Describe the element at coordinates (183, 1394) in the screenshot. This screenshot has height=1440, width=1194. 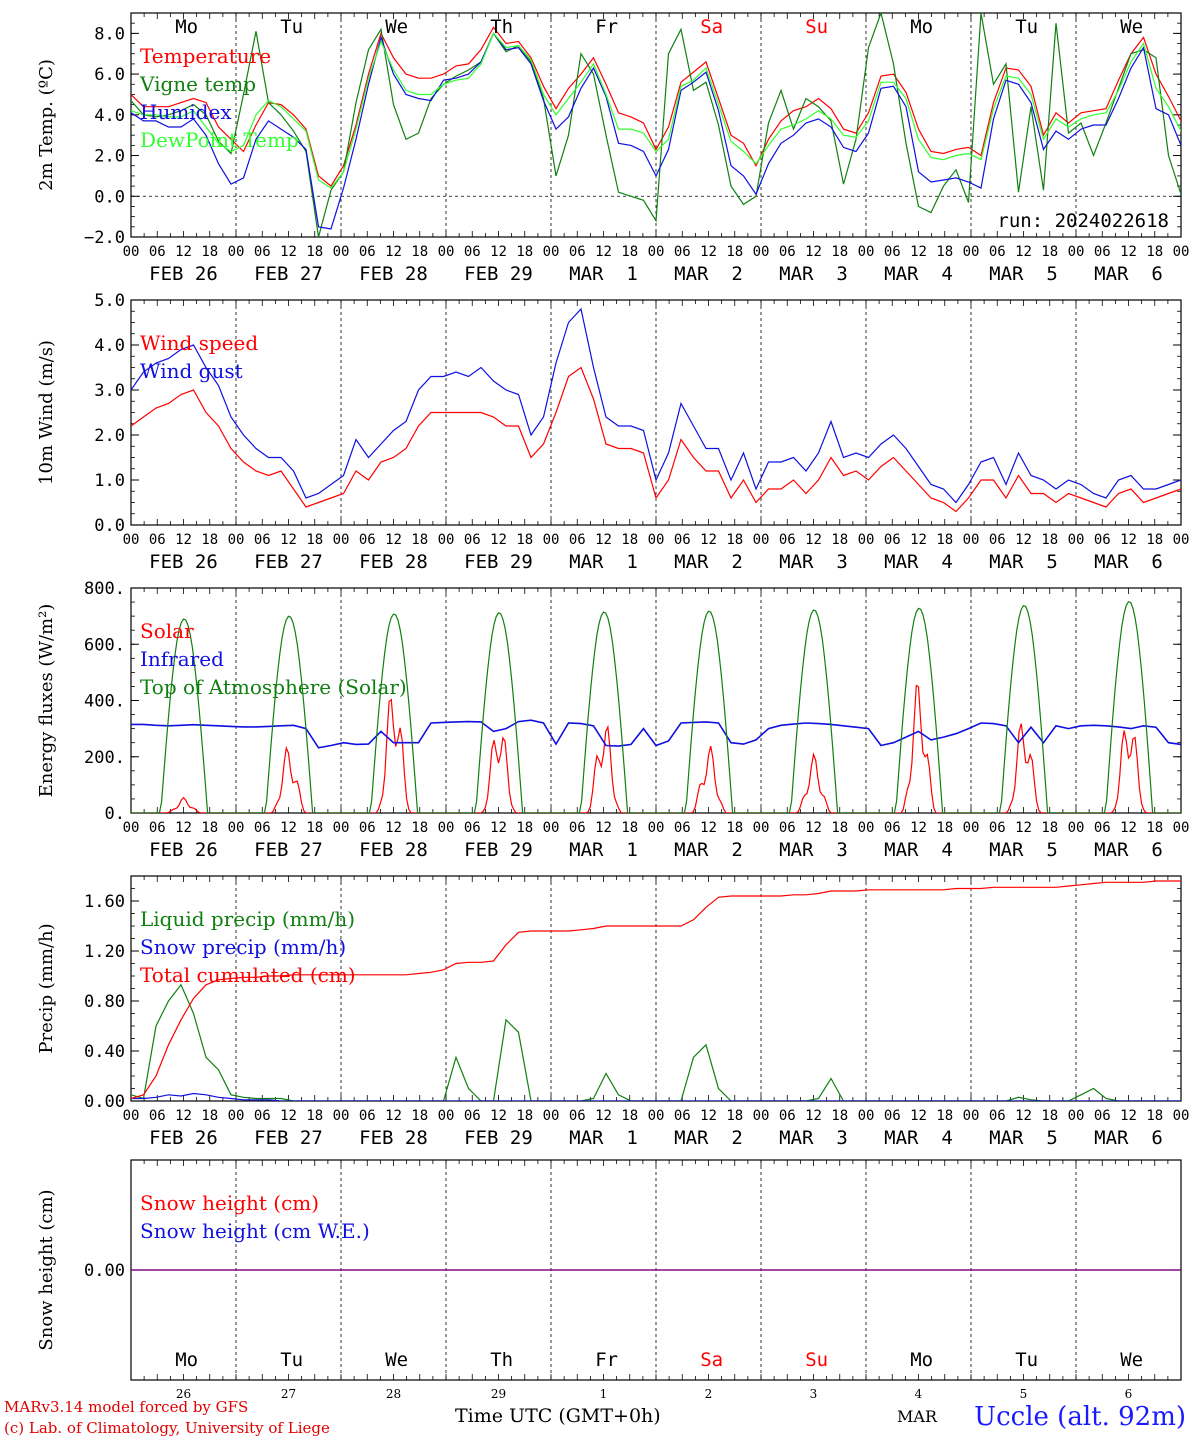
I see `day-number-label: 26` at that location.